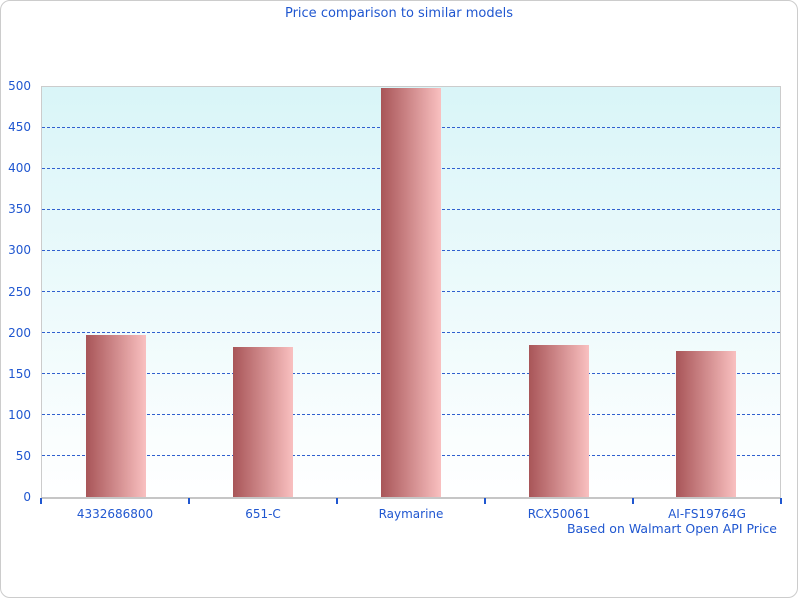  What do you see at coordinates (19, 373) in the screenshot?
I see `y-tick-label-150: 150` at bounding box center [19, 373].